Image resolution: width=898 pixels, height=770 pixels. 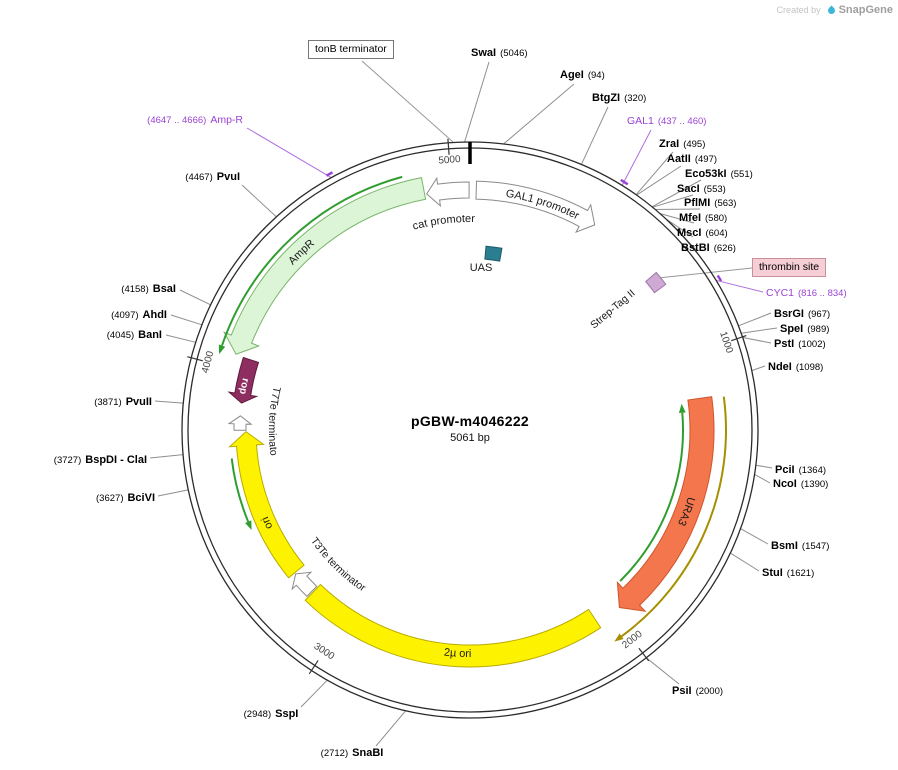 I want to click on callout-line-snabi, so click(x=391, y=728).